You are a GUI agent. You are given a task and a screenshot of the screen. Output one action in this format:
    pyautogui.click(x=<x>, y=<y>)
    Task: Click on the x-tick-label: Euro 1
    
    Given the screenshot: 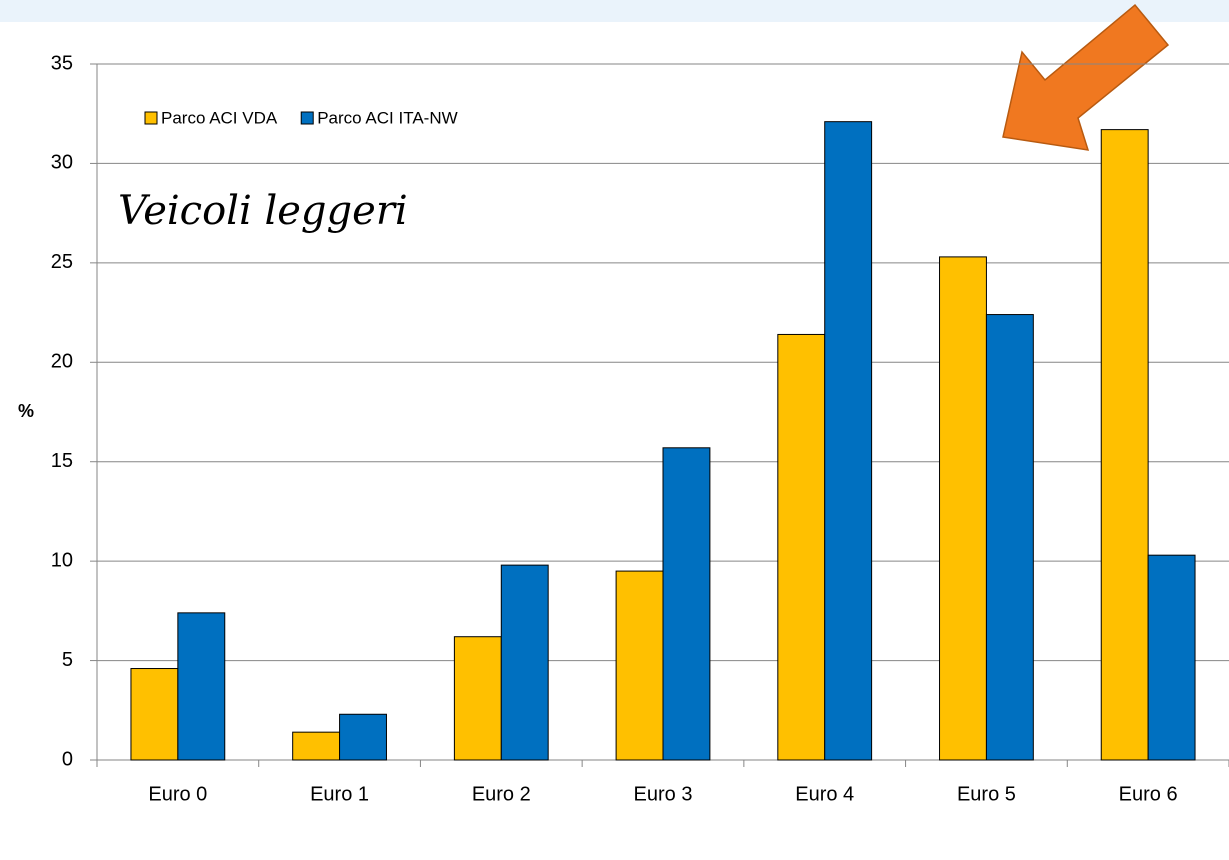 What is the action you would take?
    pyautogui.click(x=339, y=794)
    